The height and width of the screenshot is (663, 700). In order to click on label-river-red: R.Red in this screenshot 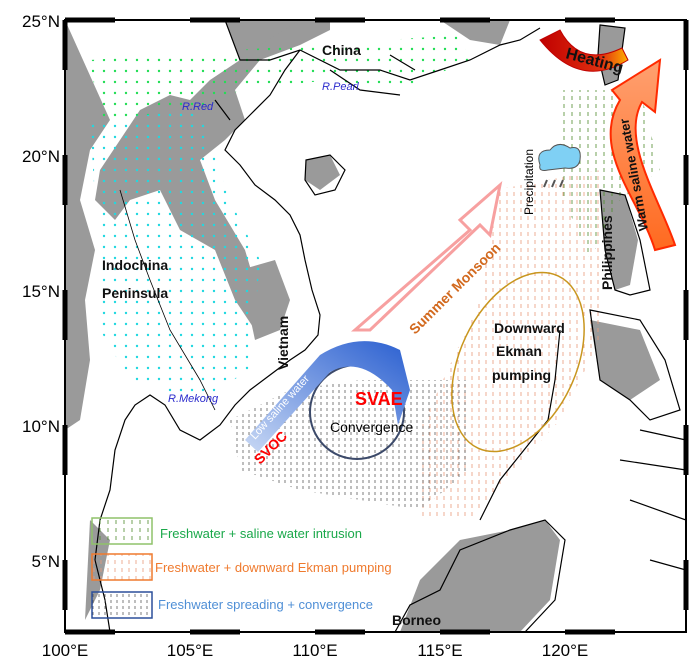, I will do `click(198, 107)`.